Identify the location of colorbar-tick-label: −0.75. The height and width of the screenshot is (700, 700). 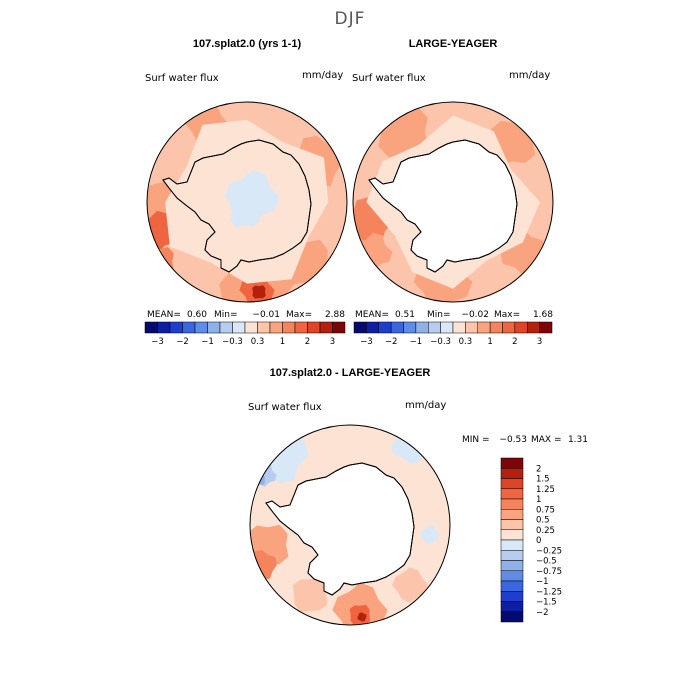
(549, 572).